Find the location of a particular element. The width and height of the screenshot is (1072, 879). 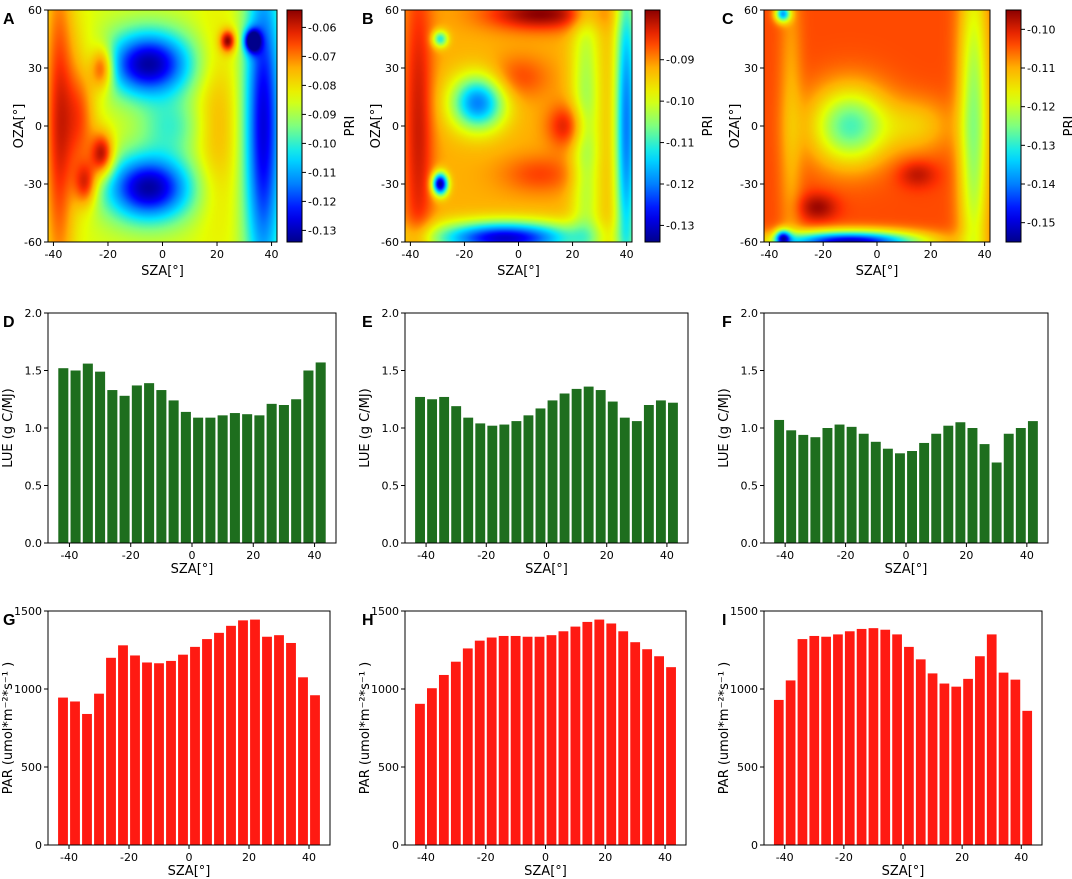

x-tick-label: 40 is located at coordinates (1027, 555).